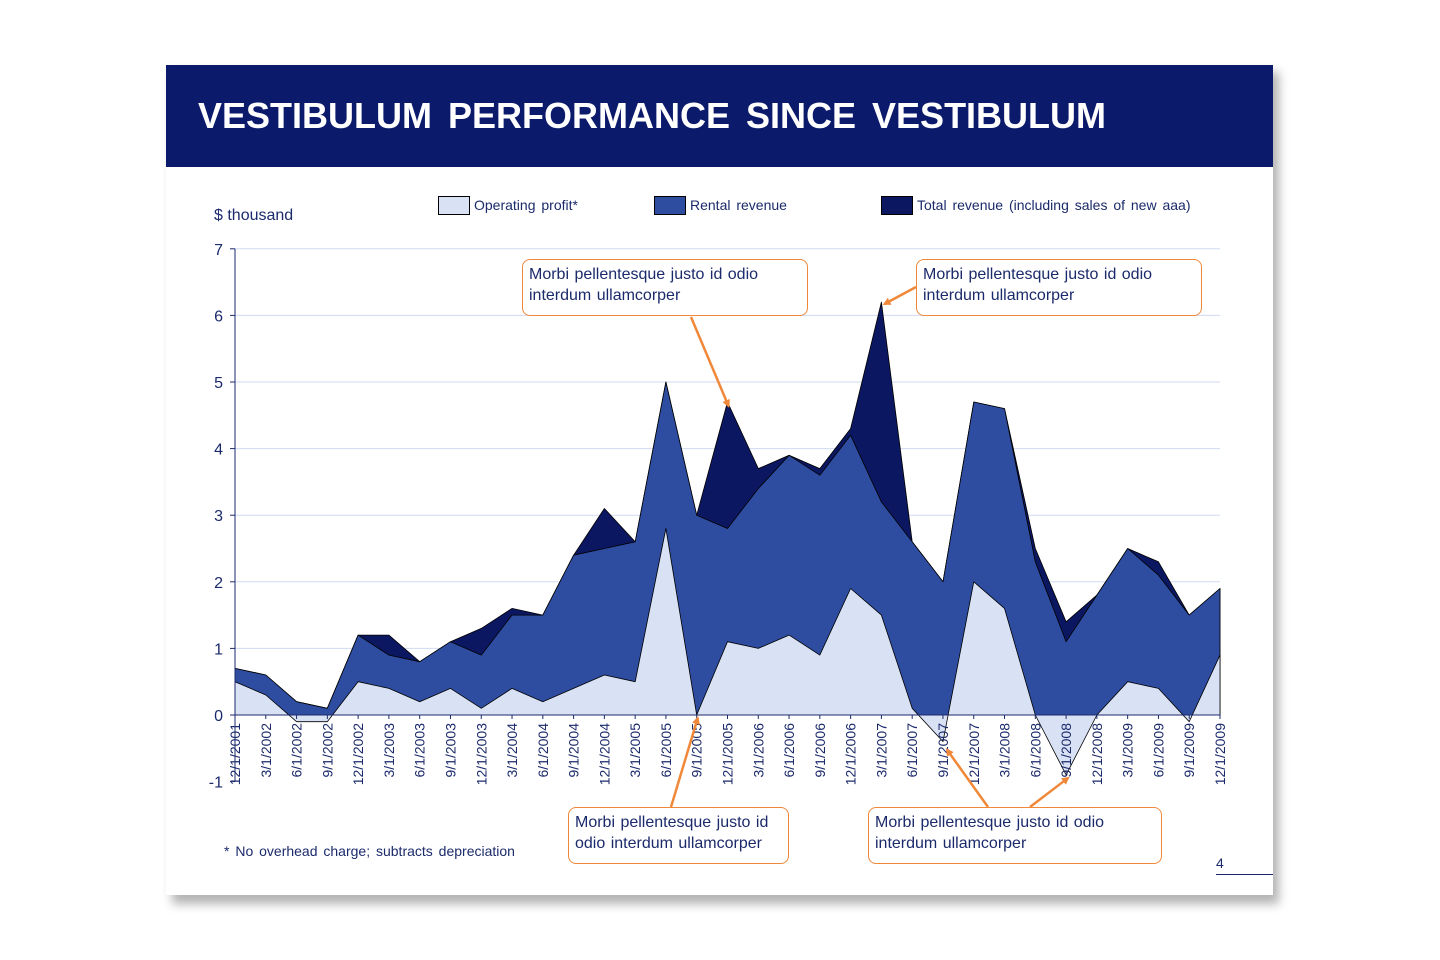  What do you see at coordinates (543, 750) in the screenshot?
I see `x-tick-label: 6/1/2004` at bounding box center [543, 750].